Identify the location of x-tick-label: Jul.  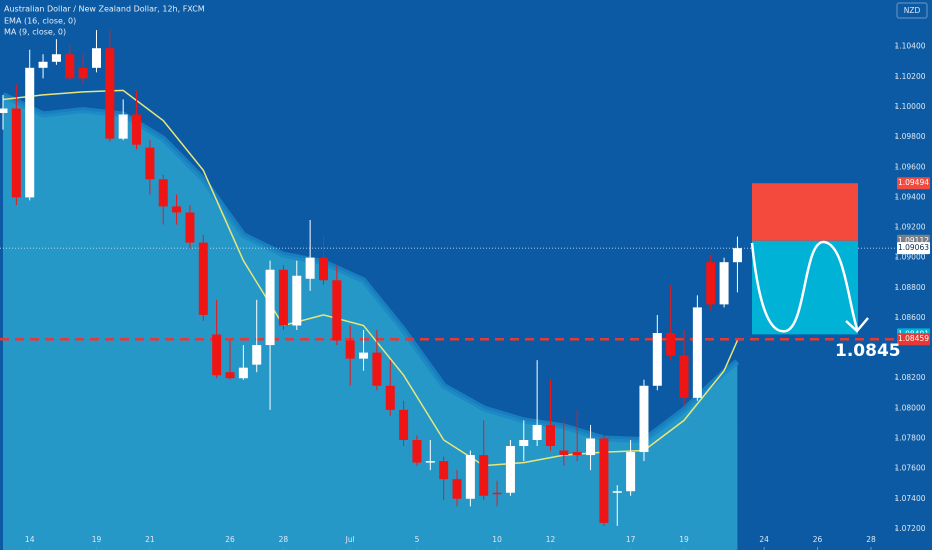
(350, 539).